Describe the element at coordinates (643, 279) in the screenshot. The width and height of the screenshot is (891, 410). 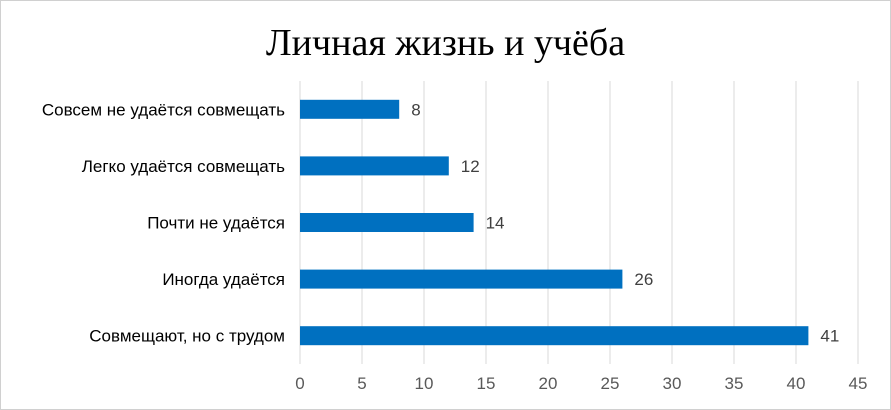
I see `data-label: 26` at that location.